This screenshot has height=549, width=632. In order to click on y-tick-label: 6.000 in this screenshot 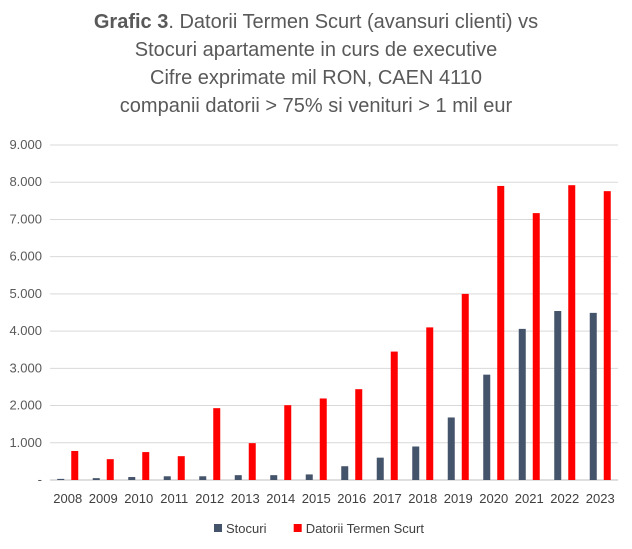, I will do `click(25, 256)`.